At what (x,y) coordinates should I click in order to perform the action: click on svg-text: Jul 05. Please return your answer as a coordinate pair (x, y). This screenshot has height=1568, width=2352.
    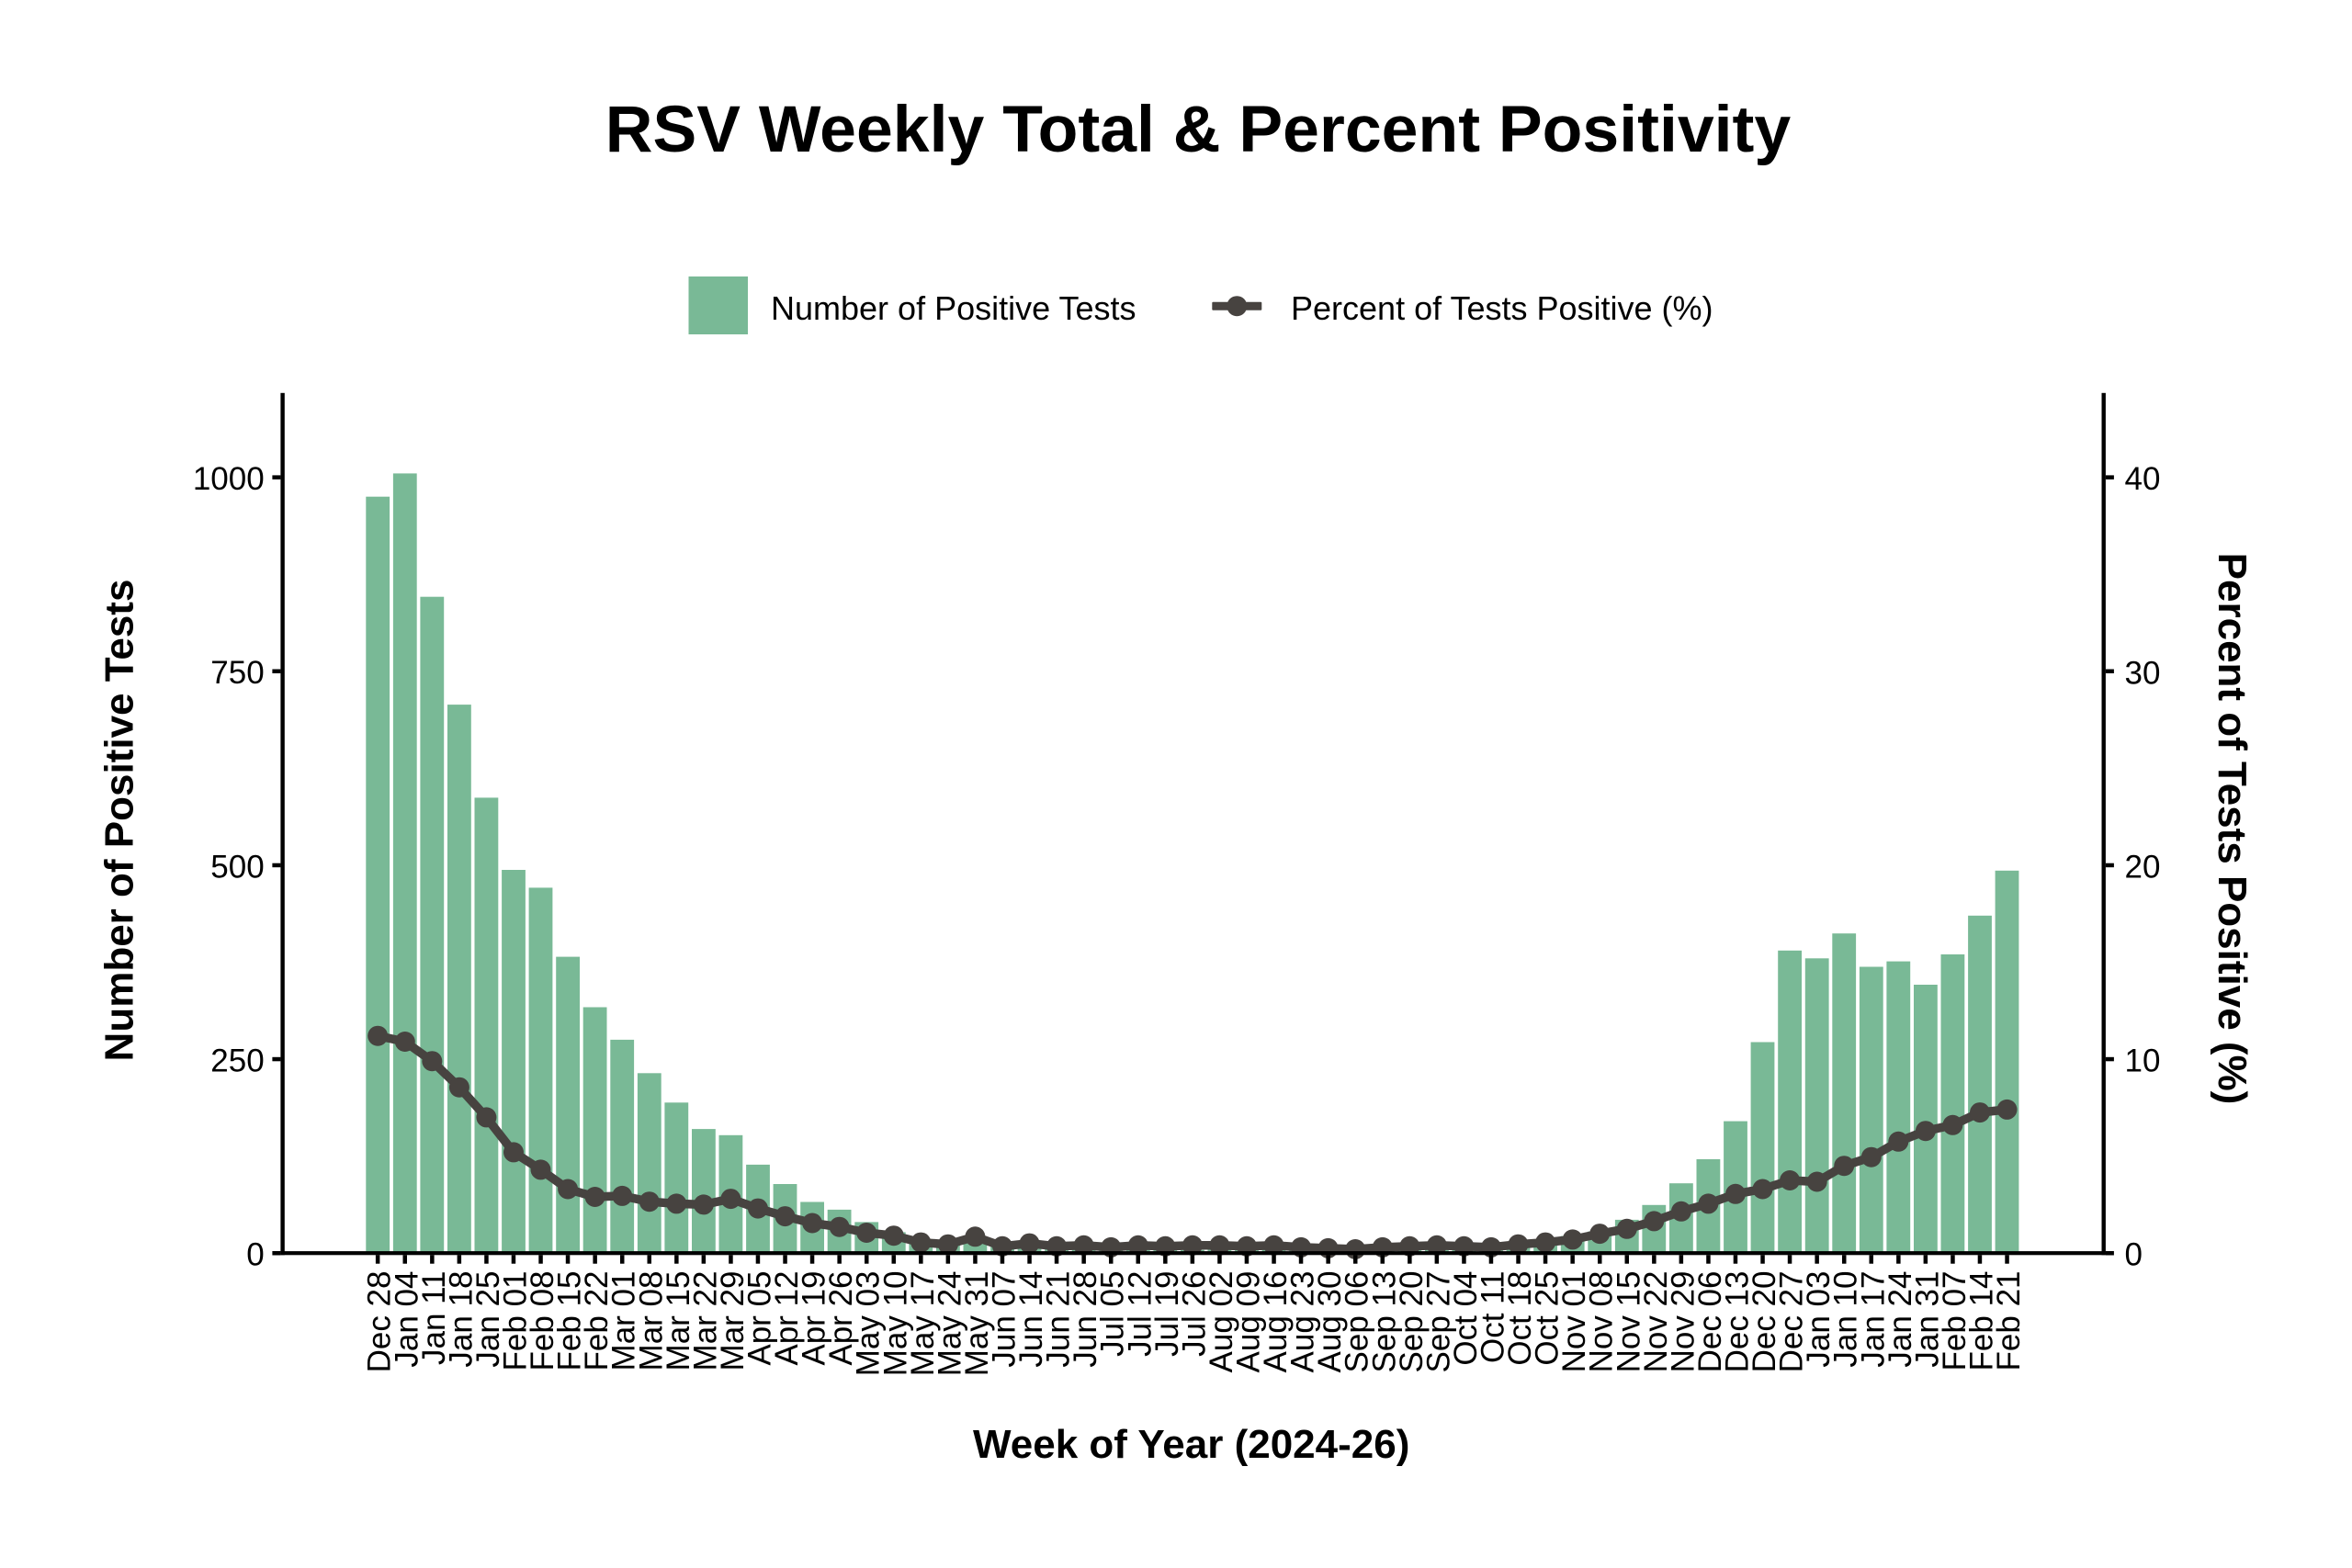
    Looking at the image, I should click on (1113, 1314).